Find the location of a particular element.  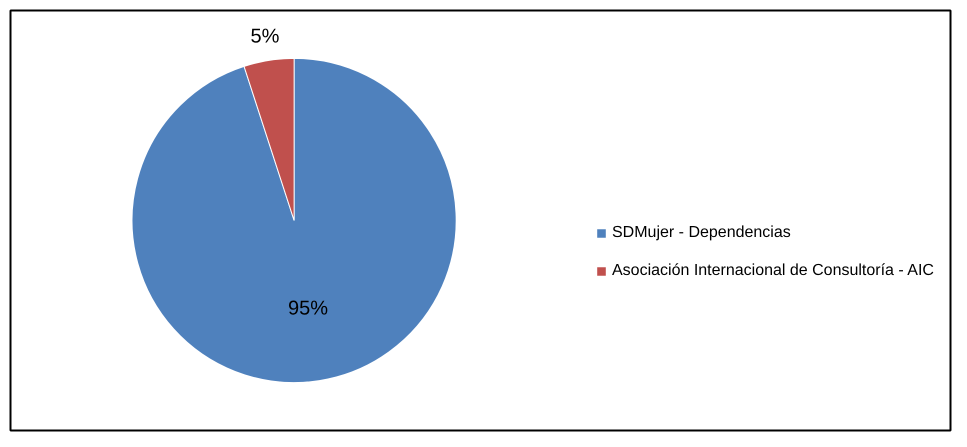

legend-label: SDMujer - Dependencias is located at coordinates (701, 233).